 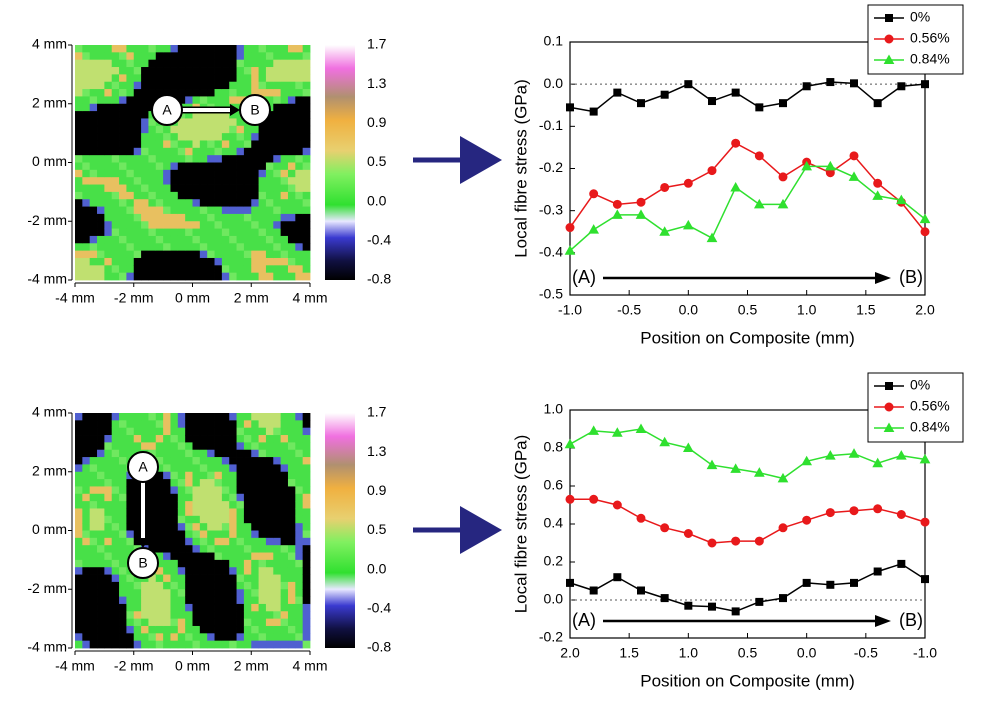 I want to click on point-label: A, so click(x=143, y=467).